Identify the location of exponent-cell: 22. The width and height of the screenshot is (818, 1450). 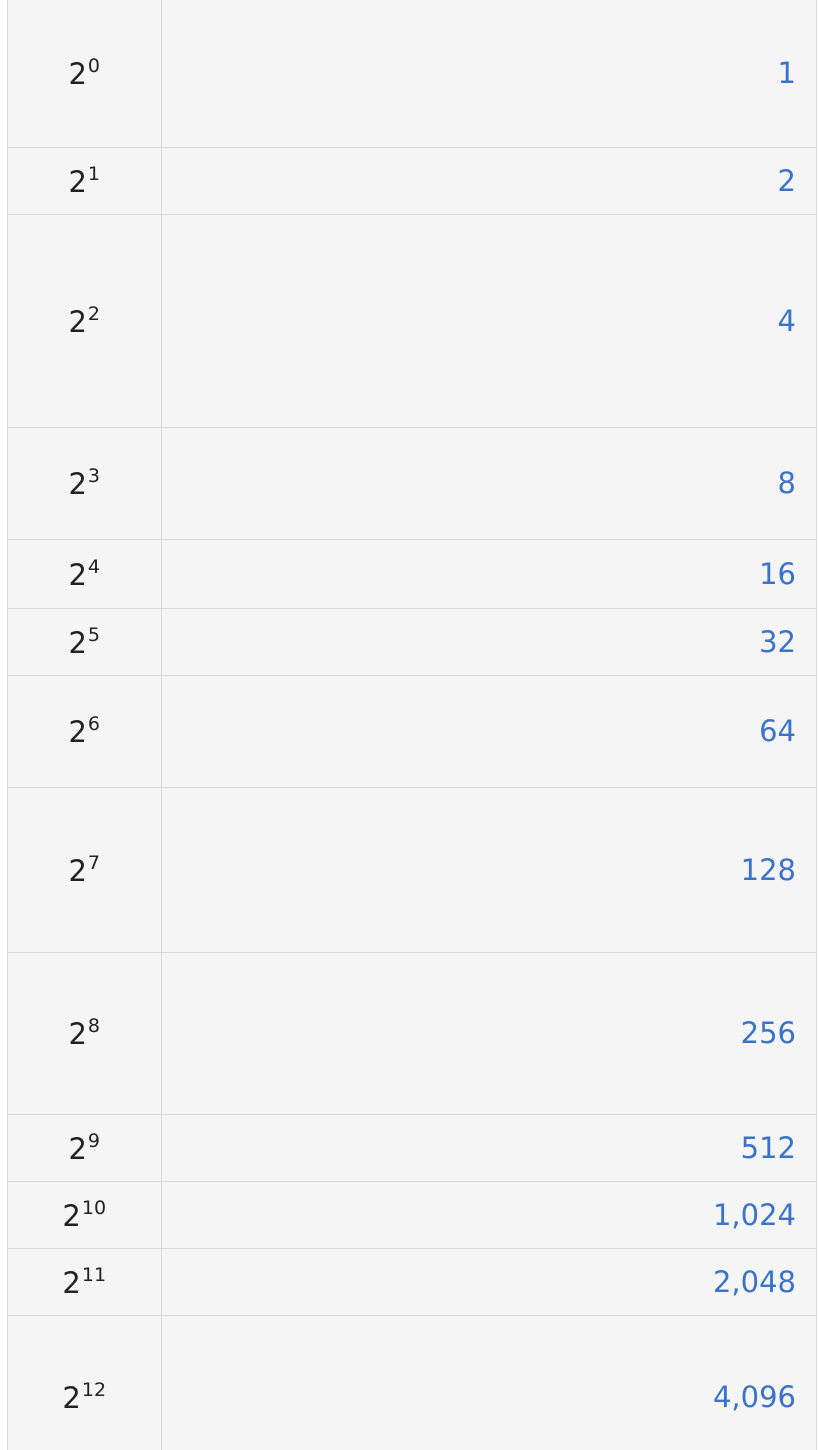
(85, 321).